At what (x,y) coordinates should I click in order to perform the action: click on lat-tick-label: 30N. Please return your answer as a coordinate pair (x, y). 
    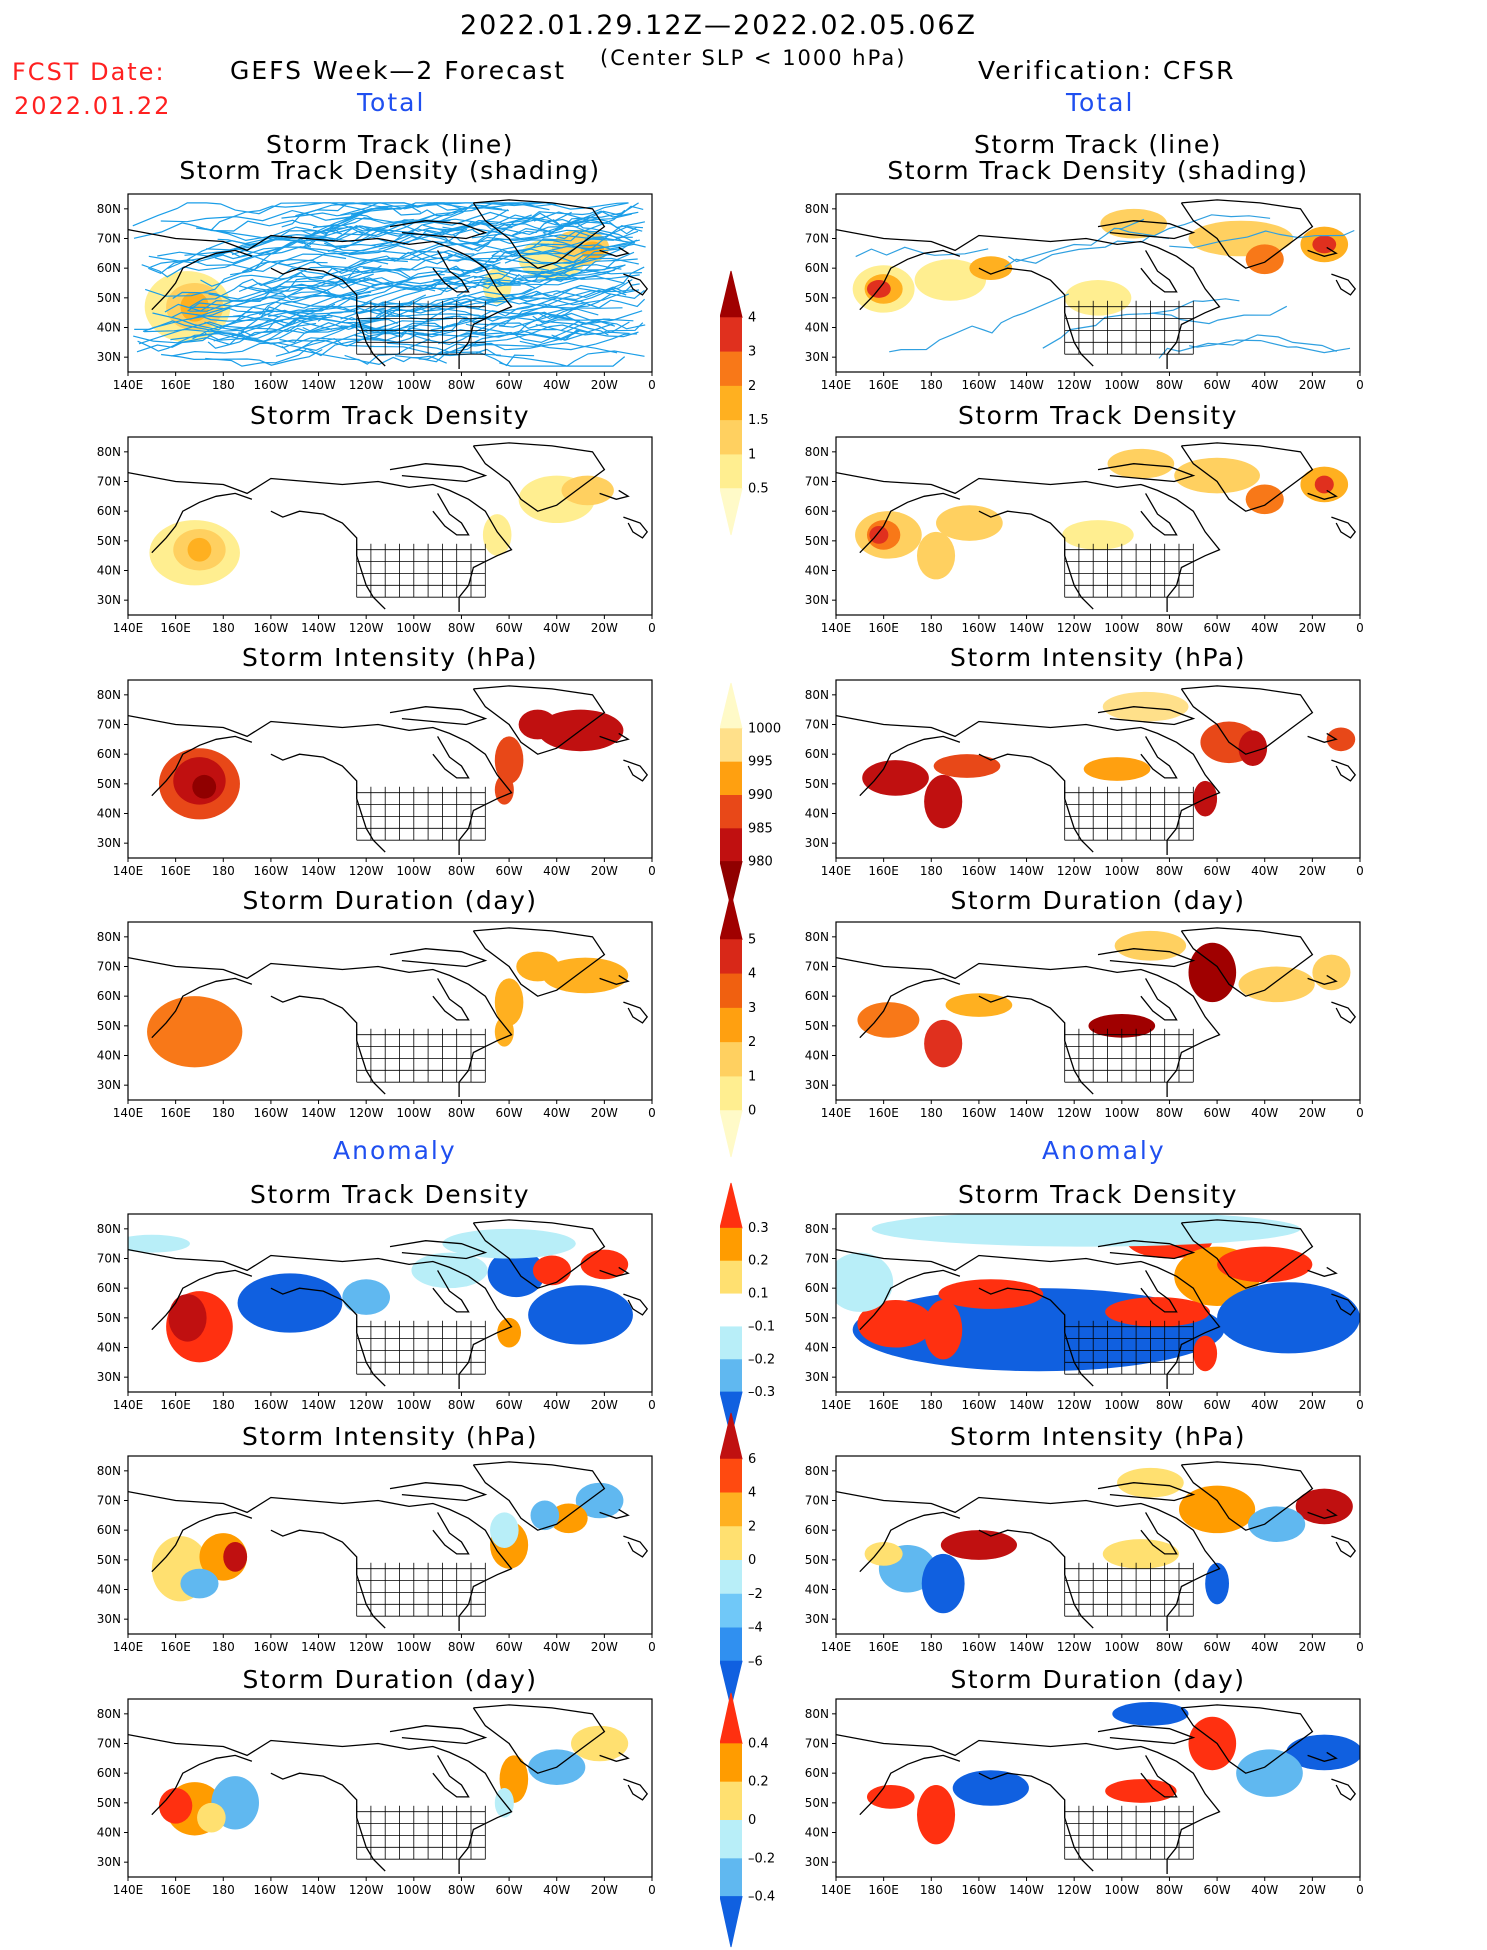
    Looking at the image, I should click on (109, 1862).